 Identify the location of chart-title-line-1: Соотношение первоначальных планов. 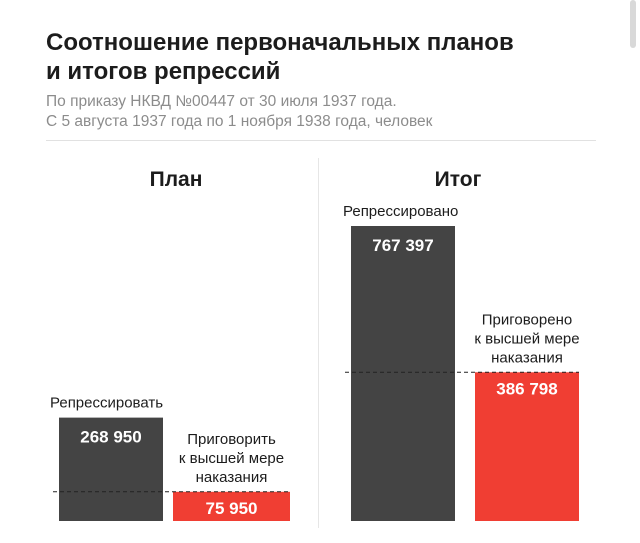
(280, 42).